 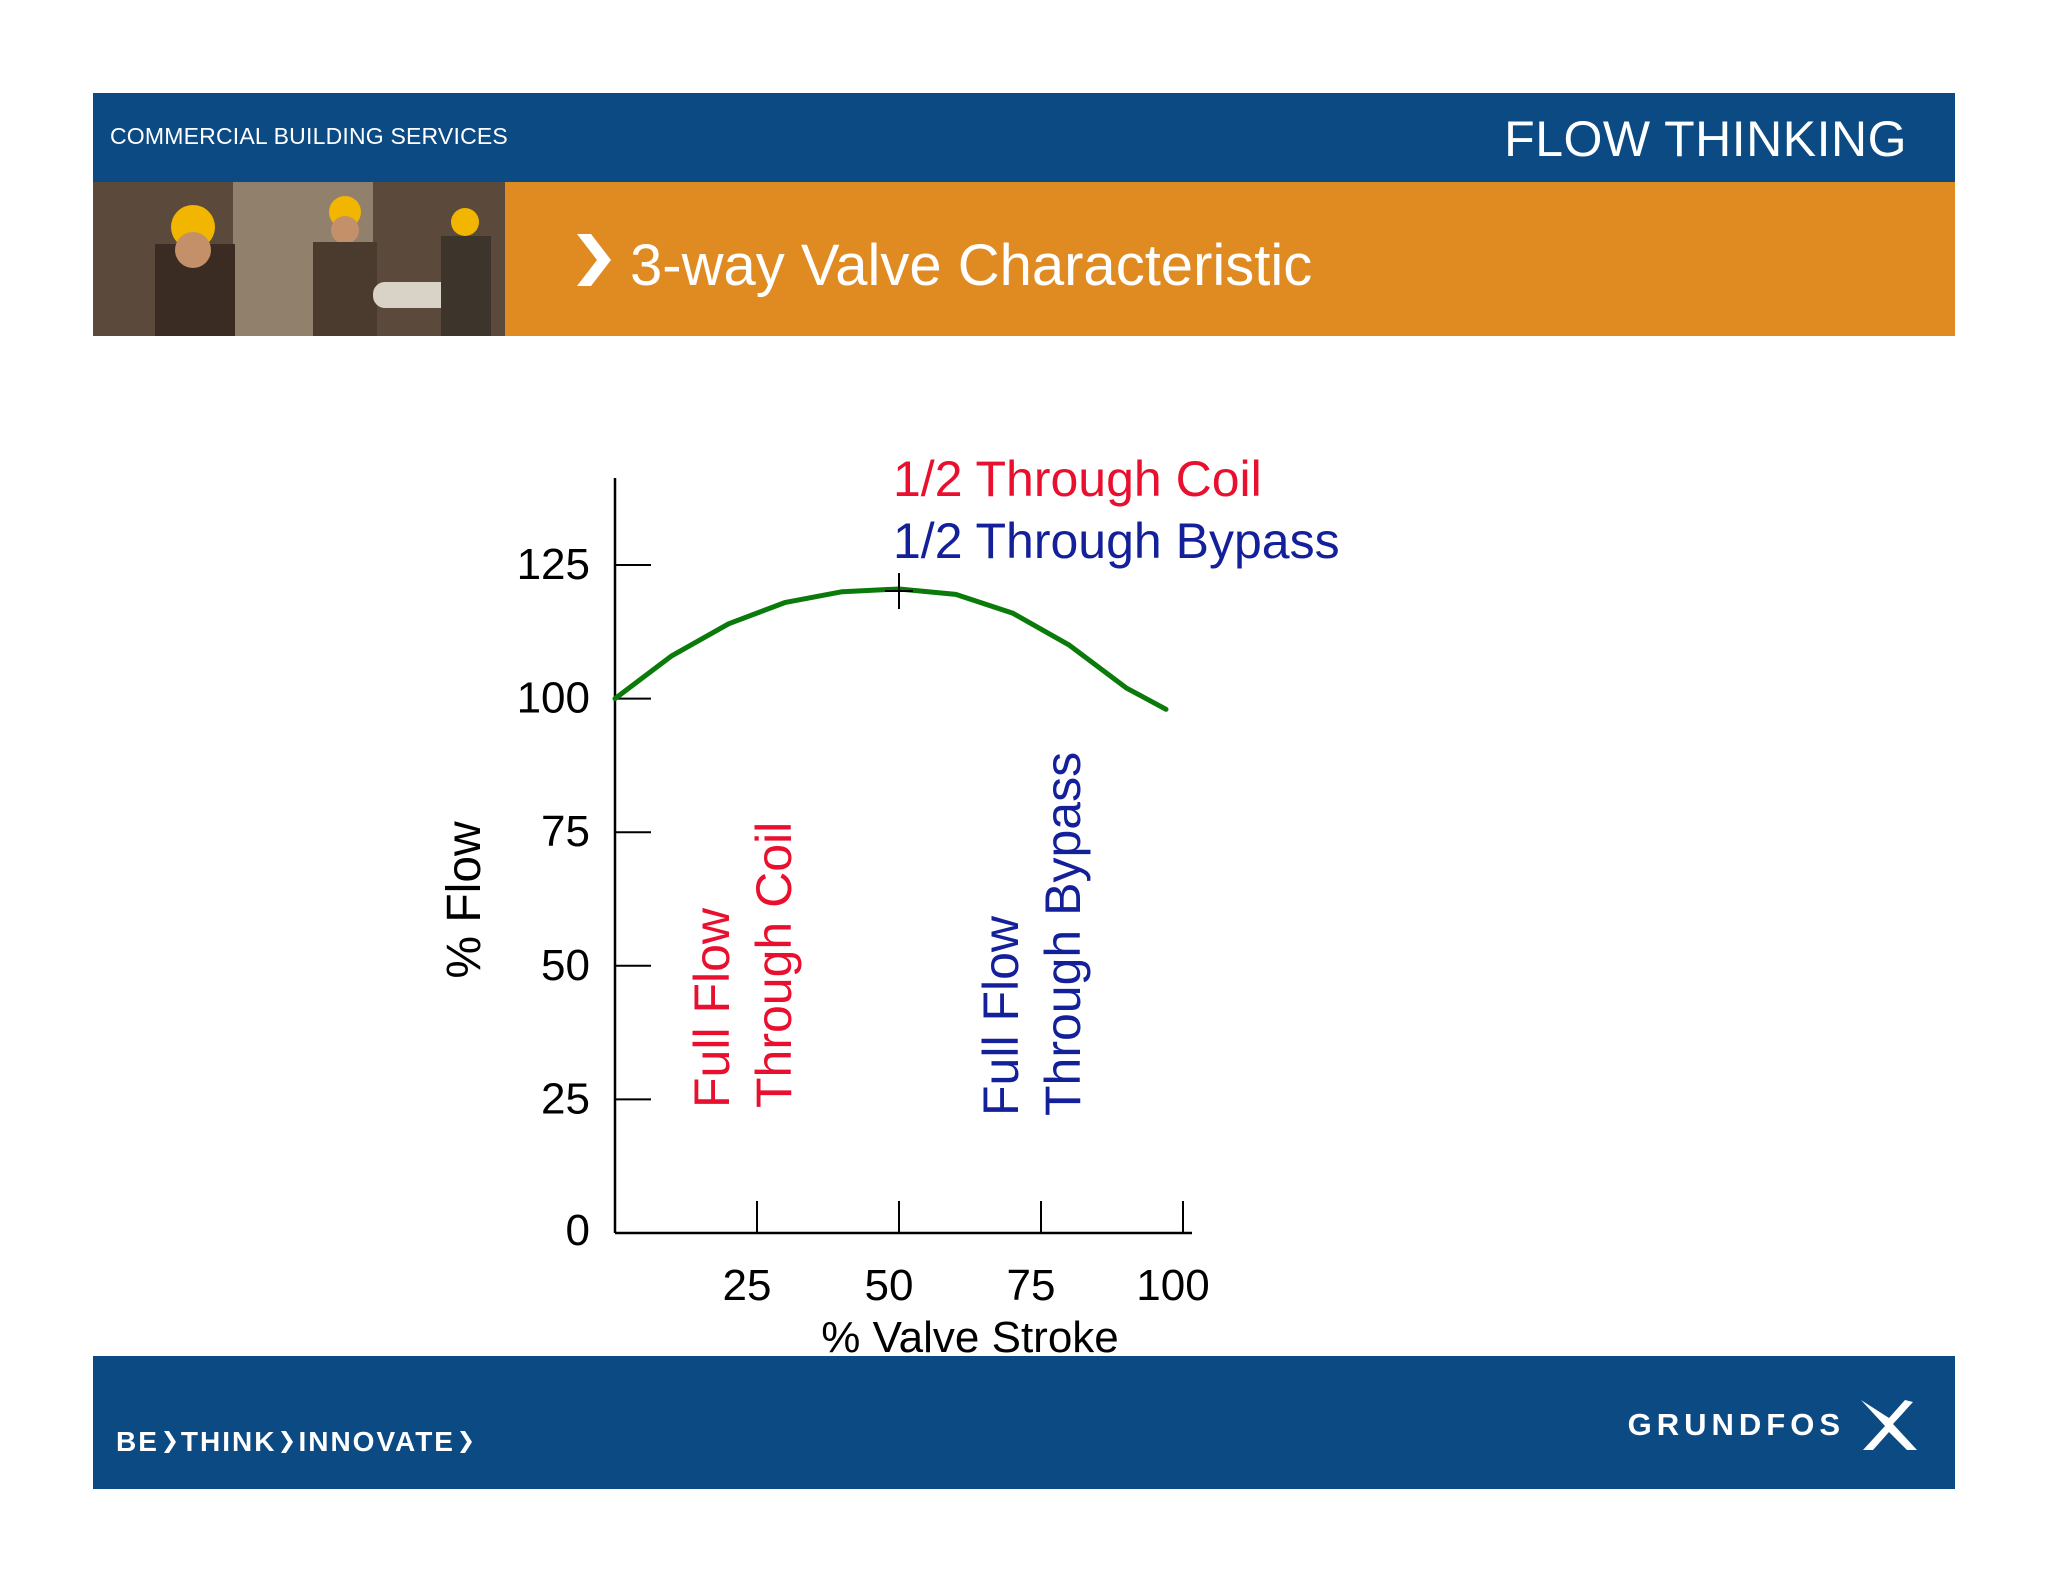 What do you see at coordinates (971, 265) in the screenshot?
I see `slide-title: 3-way Valve Characteristic` at bounding box center [971, 265].